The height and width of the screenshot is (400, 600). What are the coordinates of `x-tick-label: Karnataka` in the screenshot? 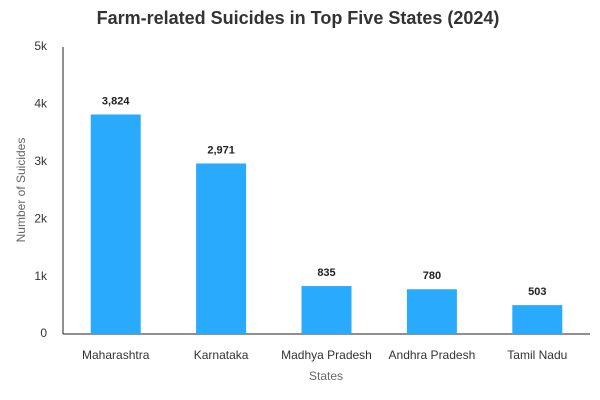 It's located at (221, 355).